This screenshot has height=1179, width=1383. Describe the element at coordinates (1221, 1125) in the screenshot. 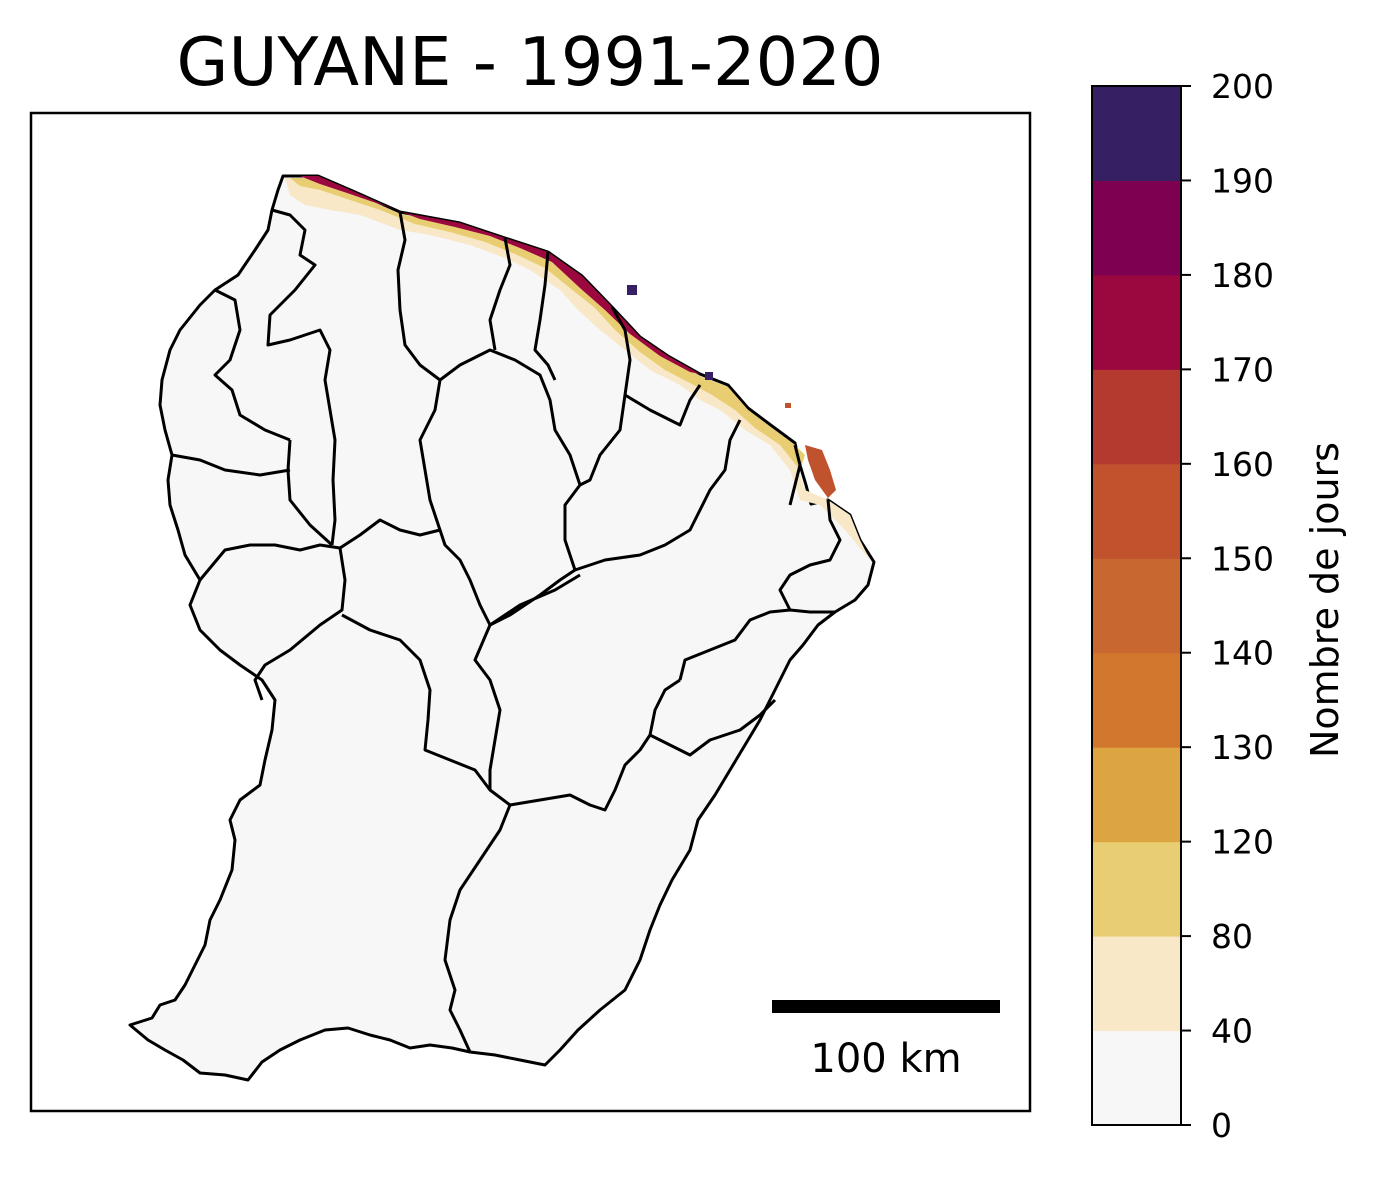

I see `colorbar-tick-label: 0` at that location.